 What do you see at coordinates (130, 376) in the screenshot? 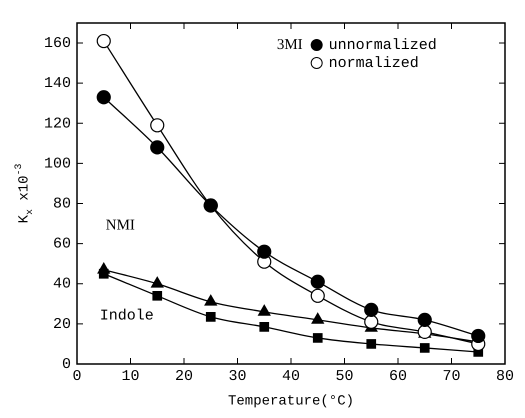
I see `x-tick-label: 10` at bounding box center [130, 376].